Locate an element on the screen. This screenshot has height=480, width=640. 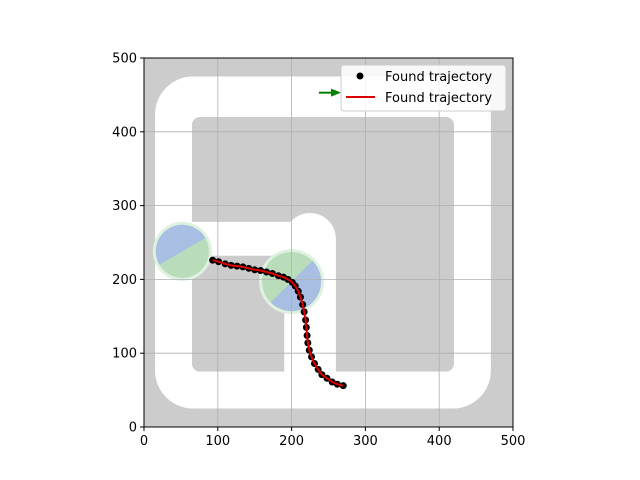
x-tick-label: 400 is located at coordinates (439, 441).